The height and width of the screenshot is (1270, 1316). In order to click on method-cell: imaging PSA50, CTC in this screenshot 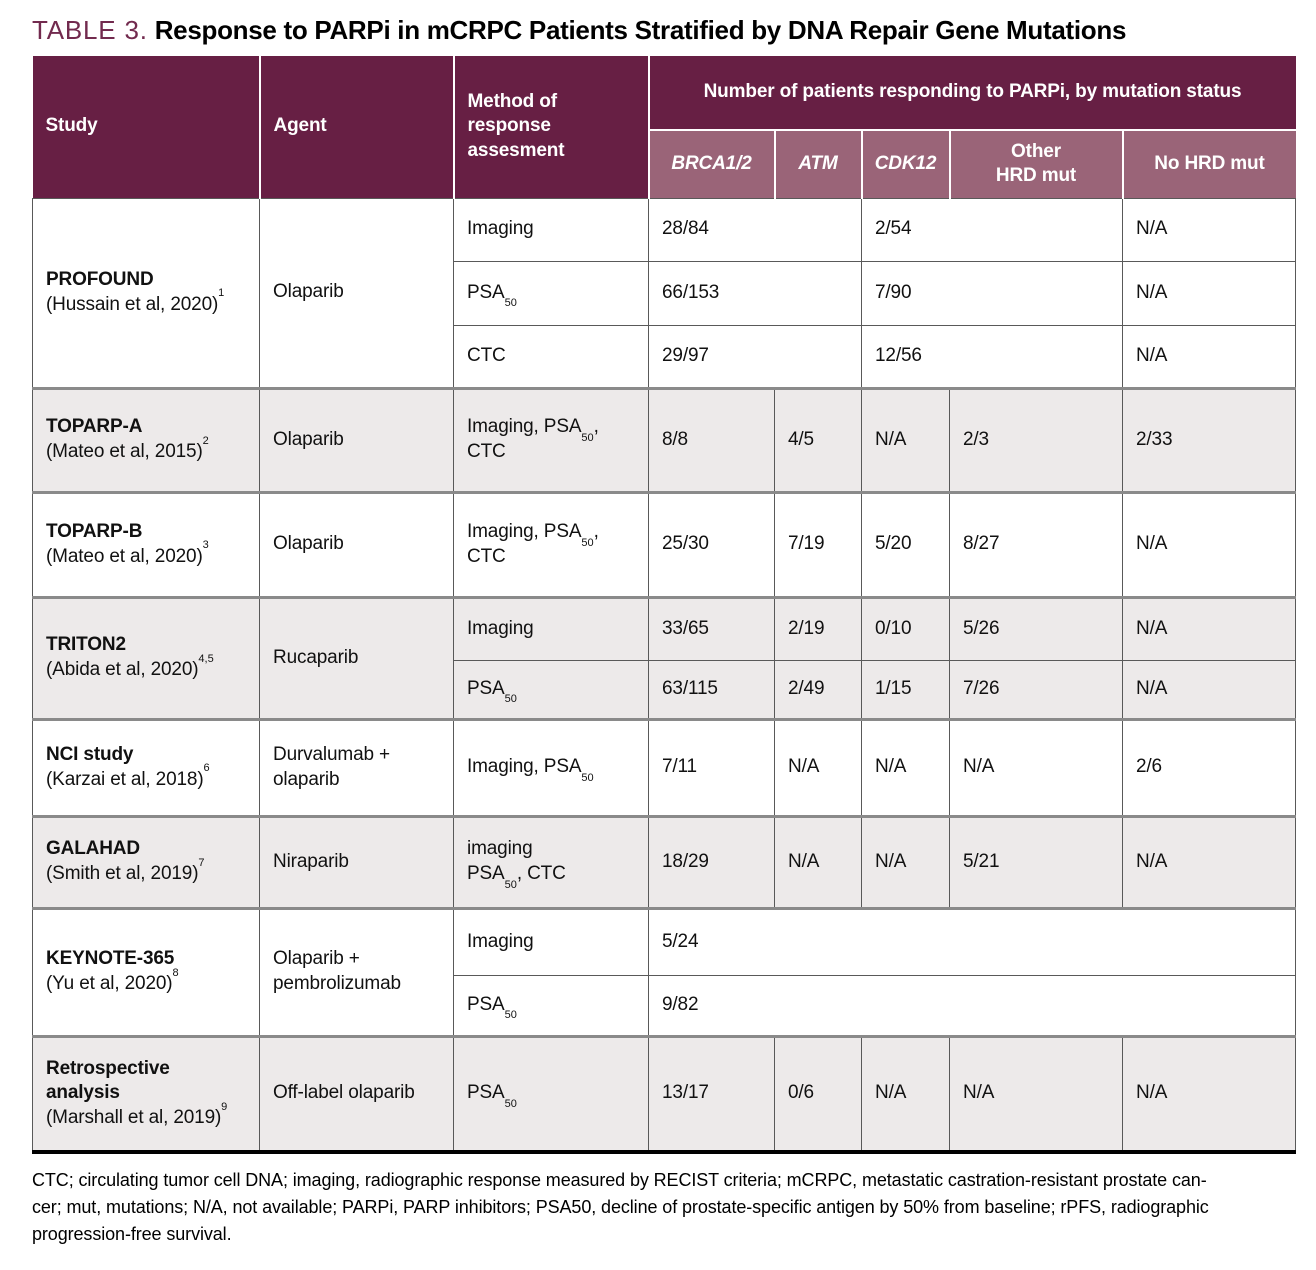, I will do `click(551, 861)`.